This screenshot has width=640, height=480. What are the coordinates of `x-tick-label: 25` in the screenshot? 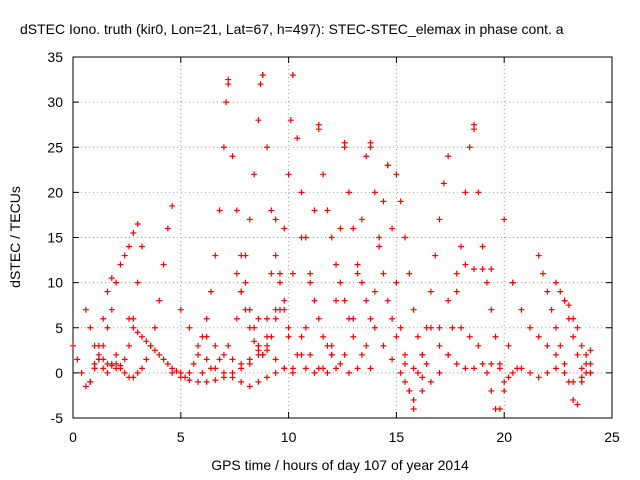 It's located at (612, 437).